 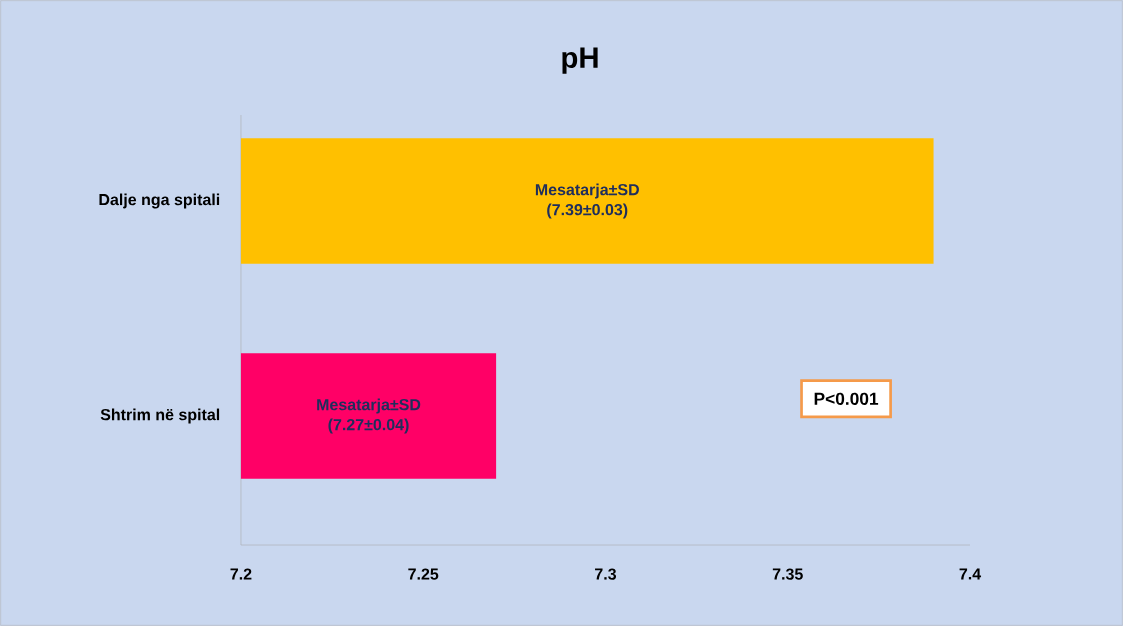 I want to click on x-tick-label: 7.4, so click(x=970, y=574).